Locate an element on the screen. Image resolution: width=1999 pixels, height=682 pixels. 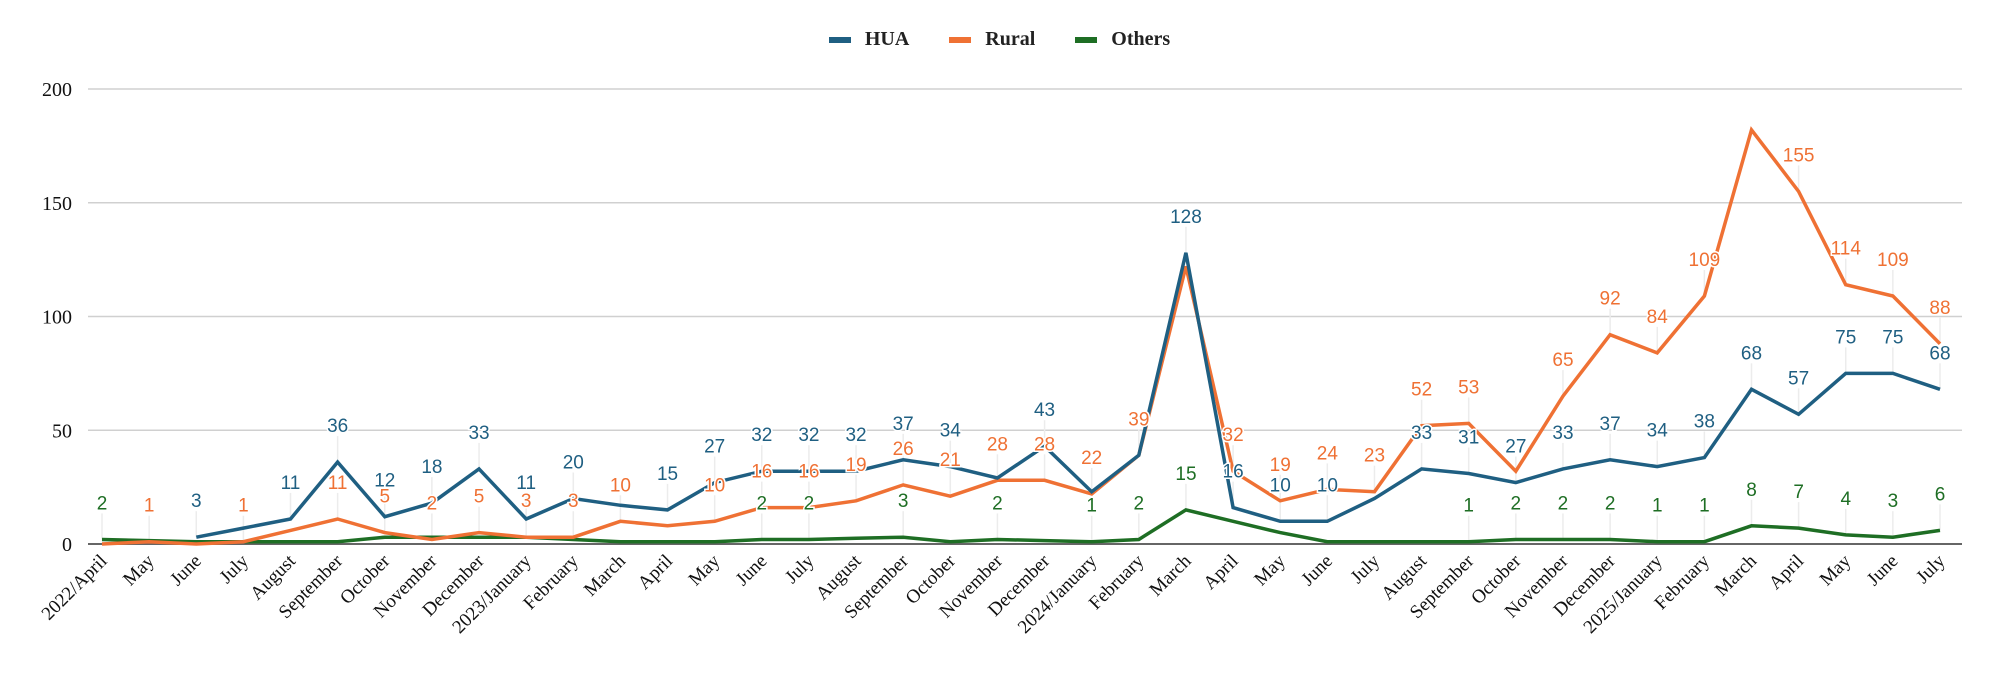
data-label-hua: 57 is located at coordinates (1798, 378).